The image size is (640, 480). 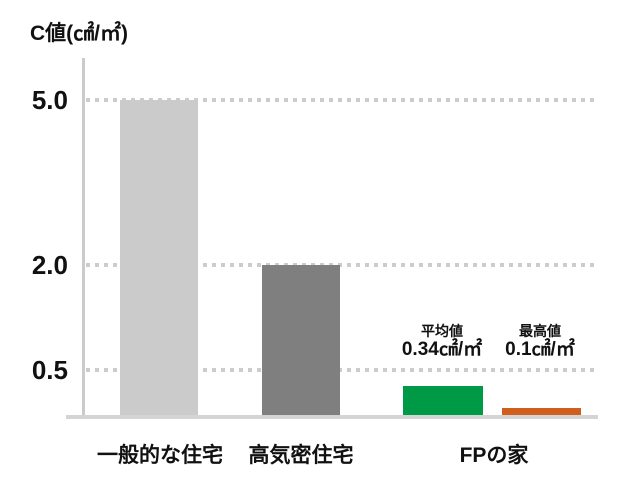 What do you see at coordinates (49, 265) in the screenshot?
I see `y-tick-label-2.0: 2.0` at bounding box center [49, 265].